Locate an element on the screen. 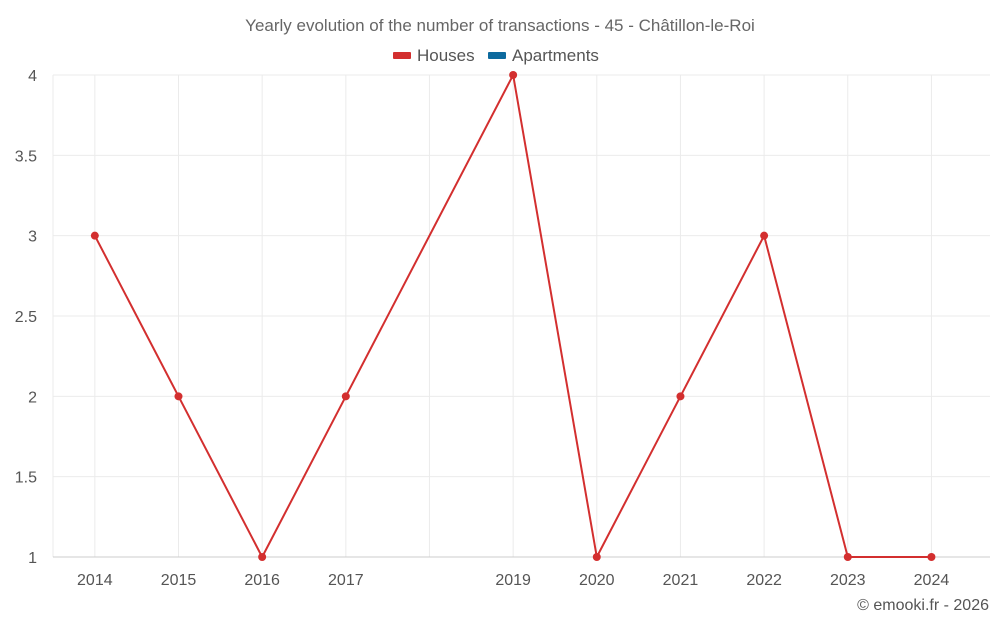 This screenshot has width=1000, height=625. x-tick-label: 2019 is located at coordinates (513, 580).